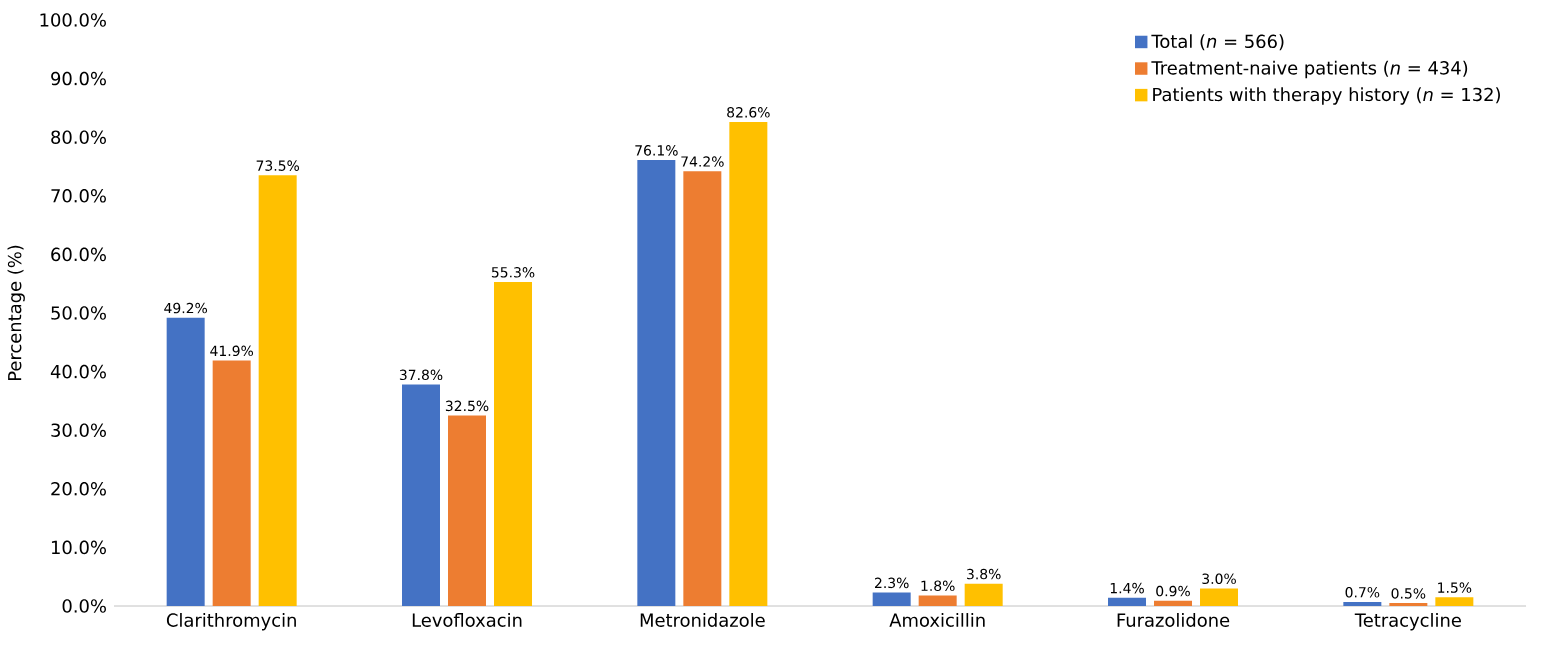 The height and width of the screenshot is (654, 1542). What do you see at coordinates (1309, 69) in the screenshot?
I see `legend-label: Treatment-naive patients (n = 434)` at bounding box center [1309, 69].